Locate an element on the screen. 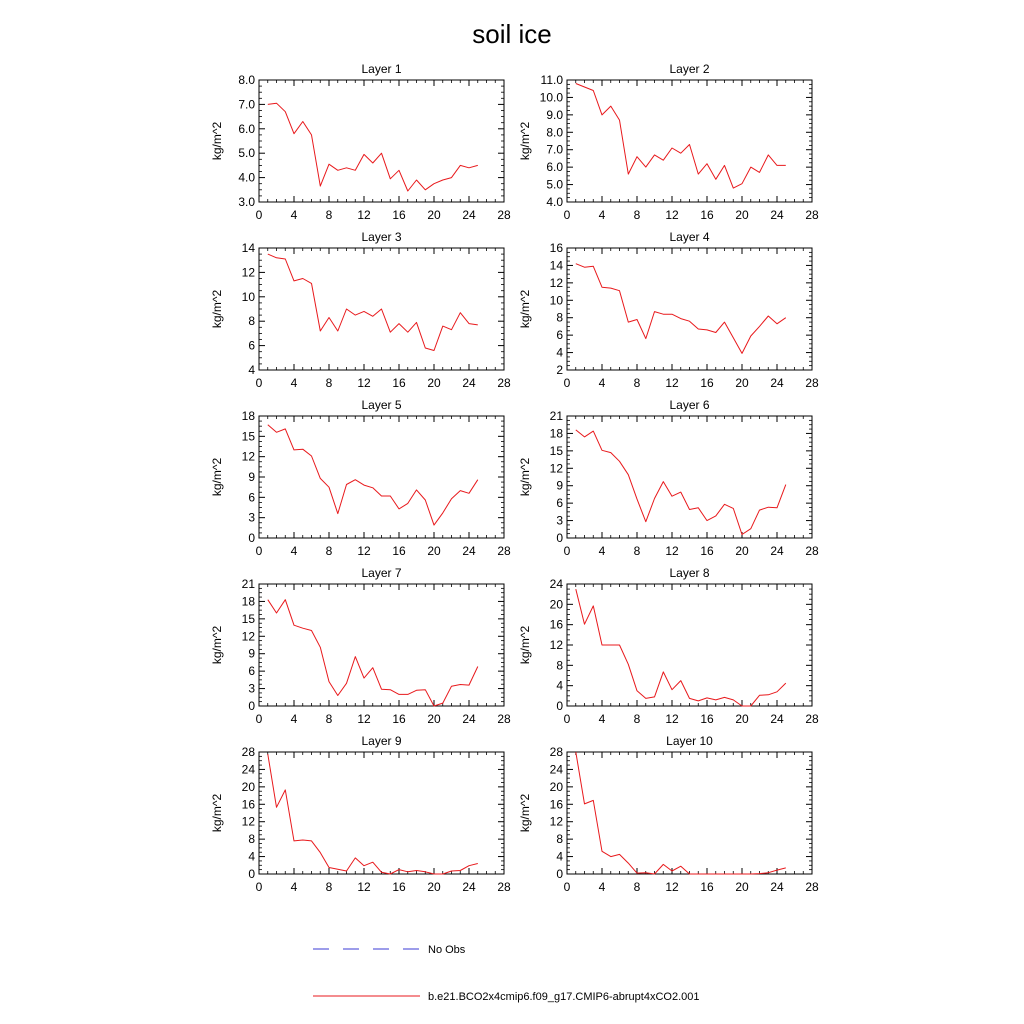 The width and height of the screenshot is (1024, 1024). y-tick-label: 21 is located at coordinates (557, 416).